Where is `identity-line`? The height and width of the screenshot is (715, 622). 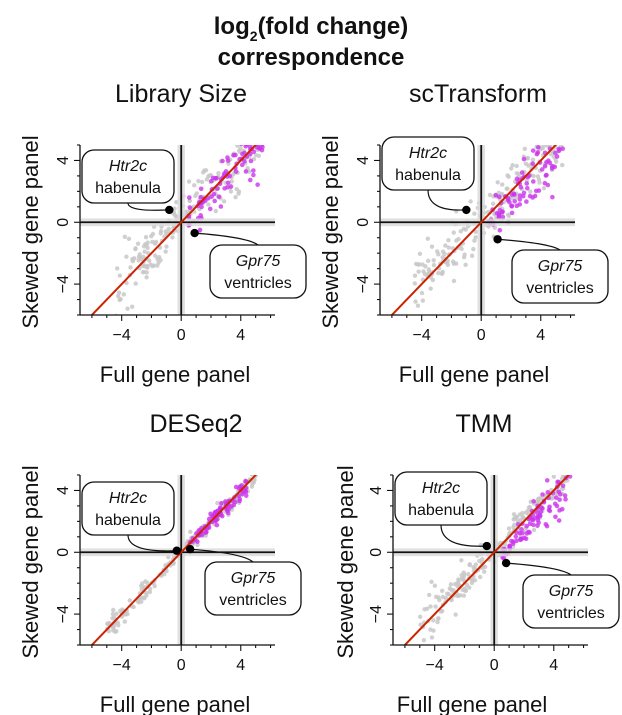
identity-line is located at coordinates (174, 560).